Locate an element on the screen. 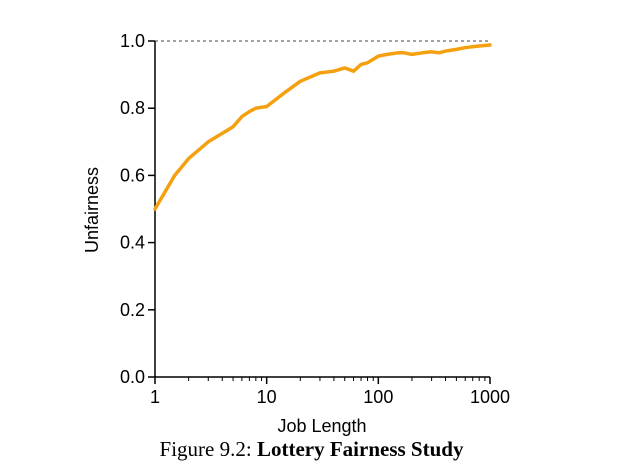  x-ticks: 1 10 100 1000 is located at coordinates (330, 392).